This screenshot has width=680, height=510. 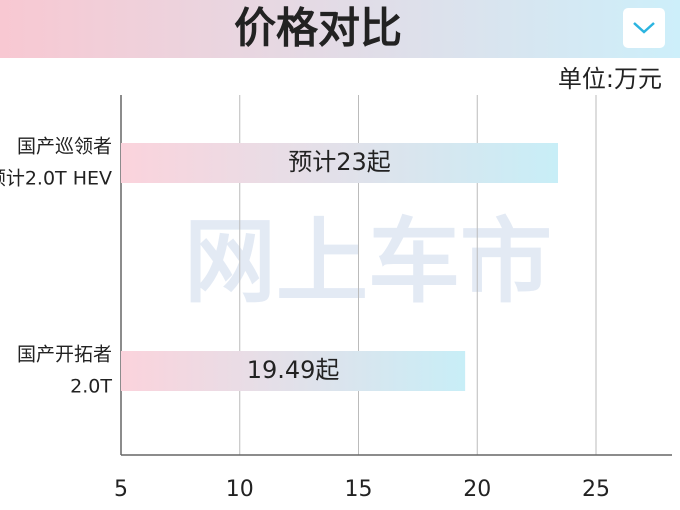 I want to click on y-tick-label: 2.0T, so click(x=91, y=387).